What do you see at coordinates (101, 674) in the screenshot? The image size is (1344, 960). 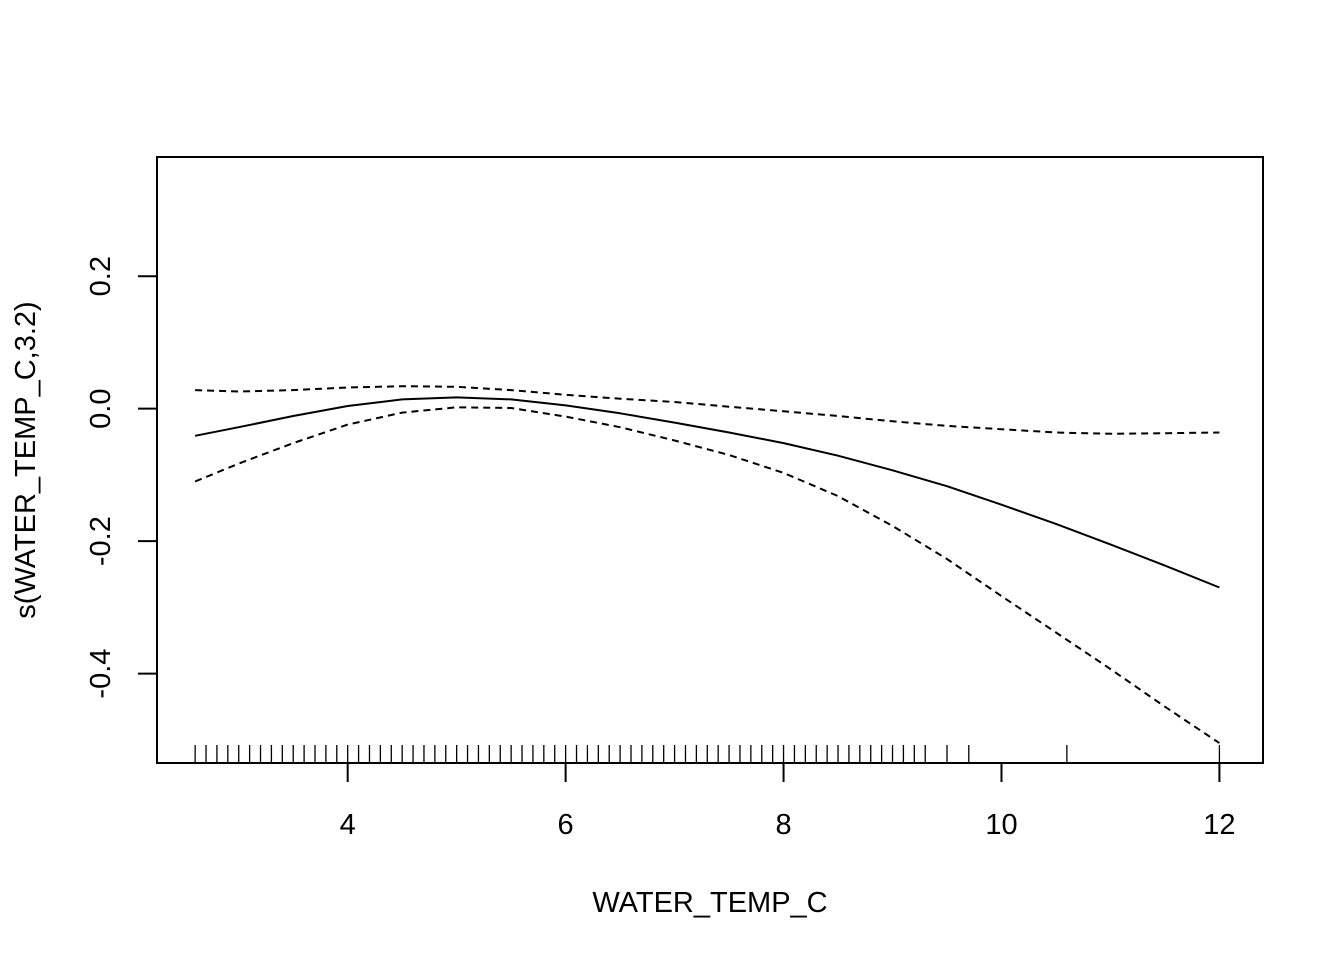 I see `y-tick-label: -0.4` at bounding box center [101, 674].